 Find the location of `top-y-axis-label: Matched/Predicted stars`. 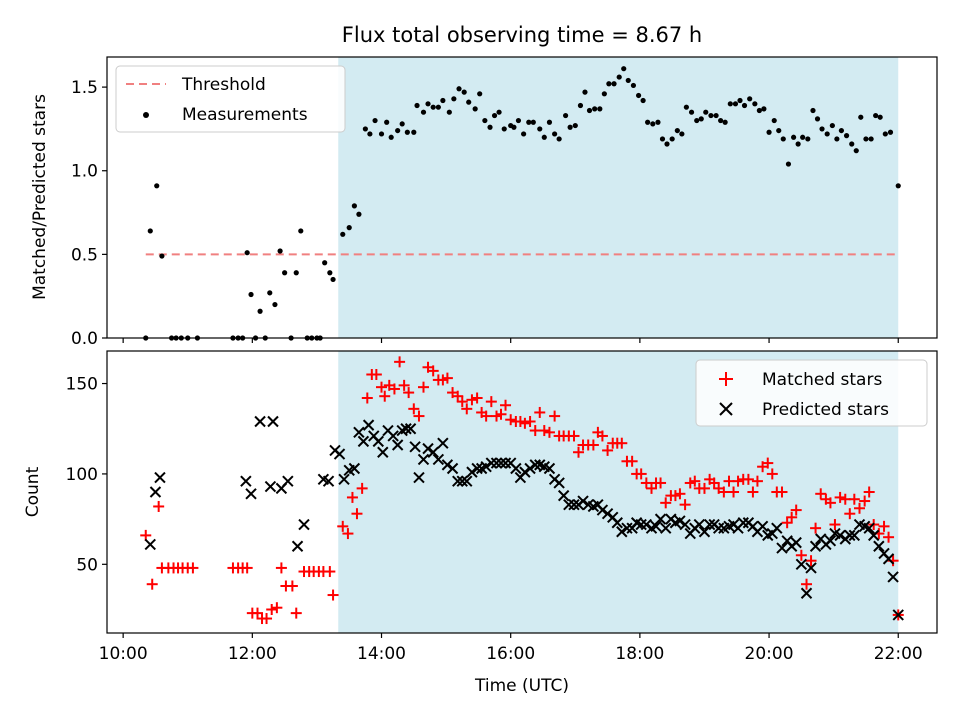

top-y-axis-label: Matched/Predicted stars is located at coordinates (40, 197).